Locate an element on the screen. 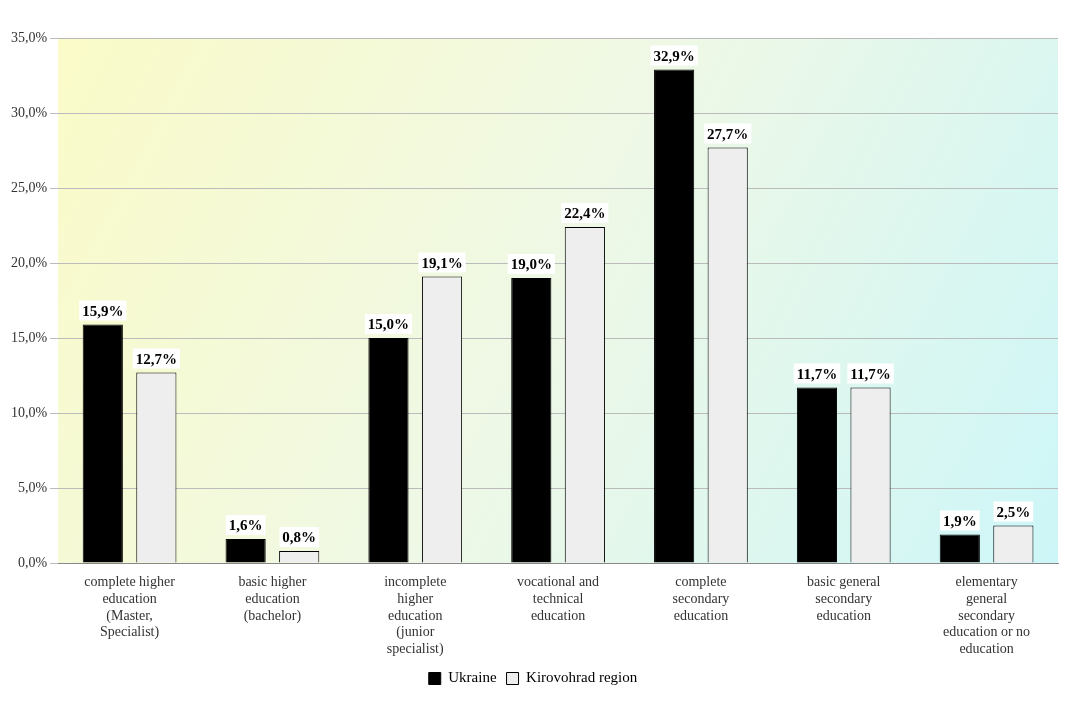 The image size is (1088, 707). y-tick-label: 20,0% is located at coordinates (29, 262).